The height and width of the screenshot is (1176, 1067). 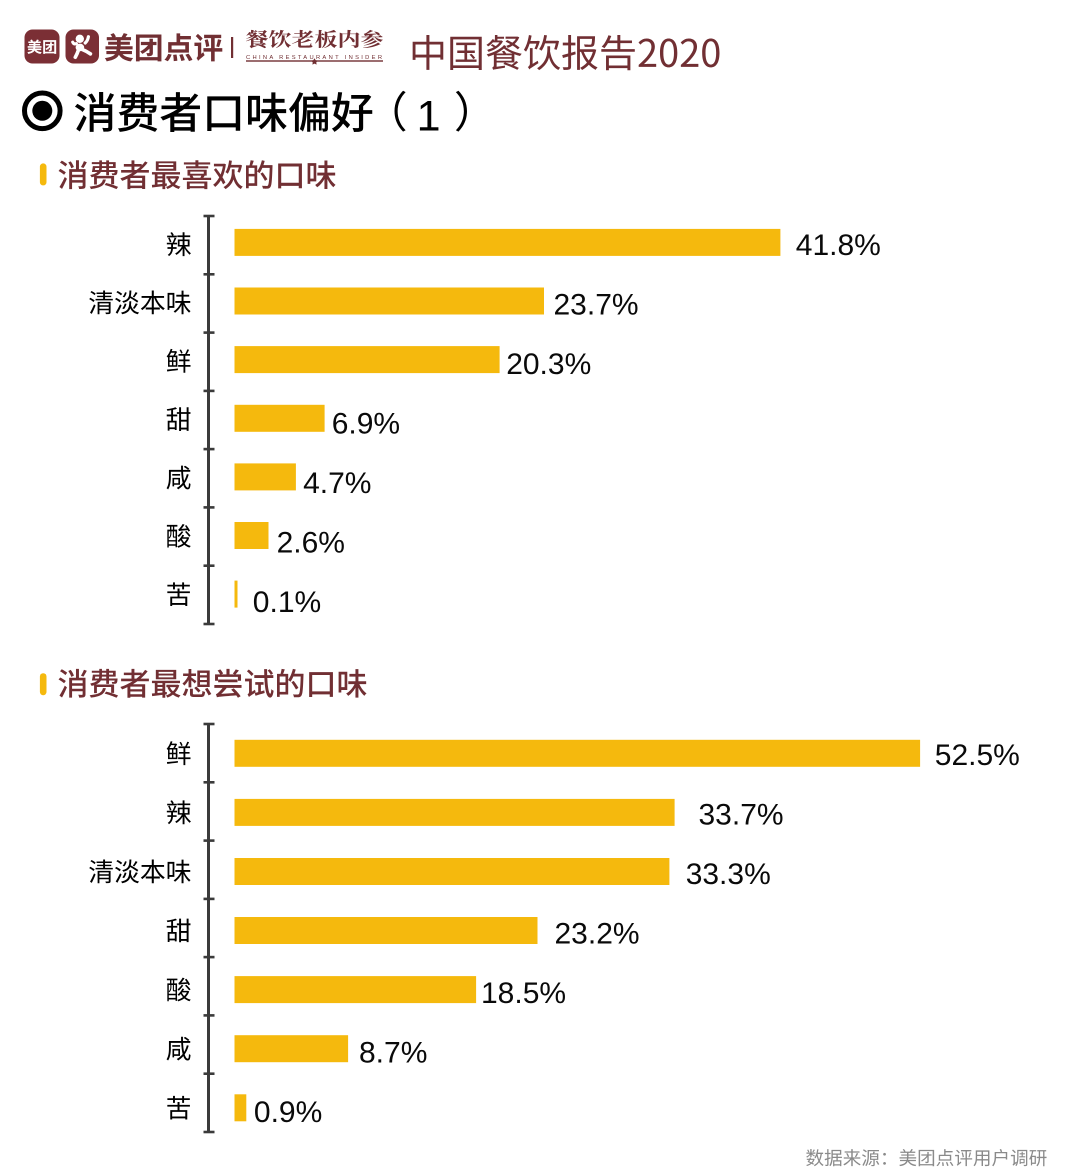 What do you see at coordinates (366, 423) in the screenshot?
I see `svg-text: 6.9%` at bounding box center [366, 423].